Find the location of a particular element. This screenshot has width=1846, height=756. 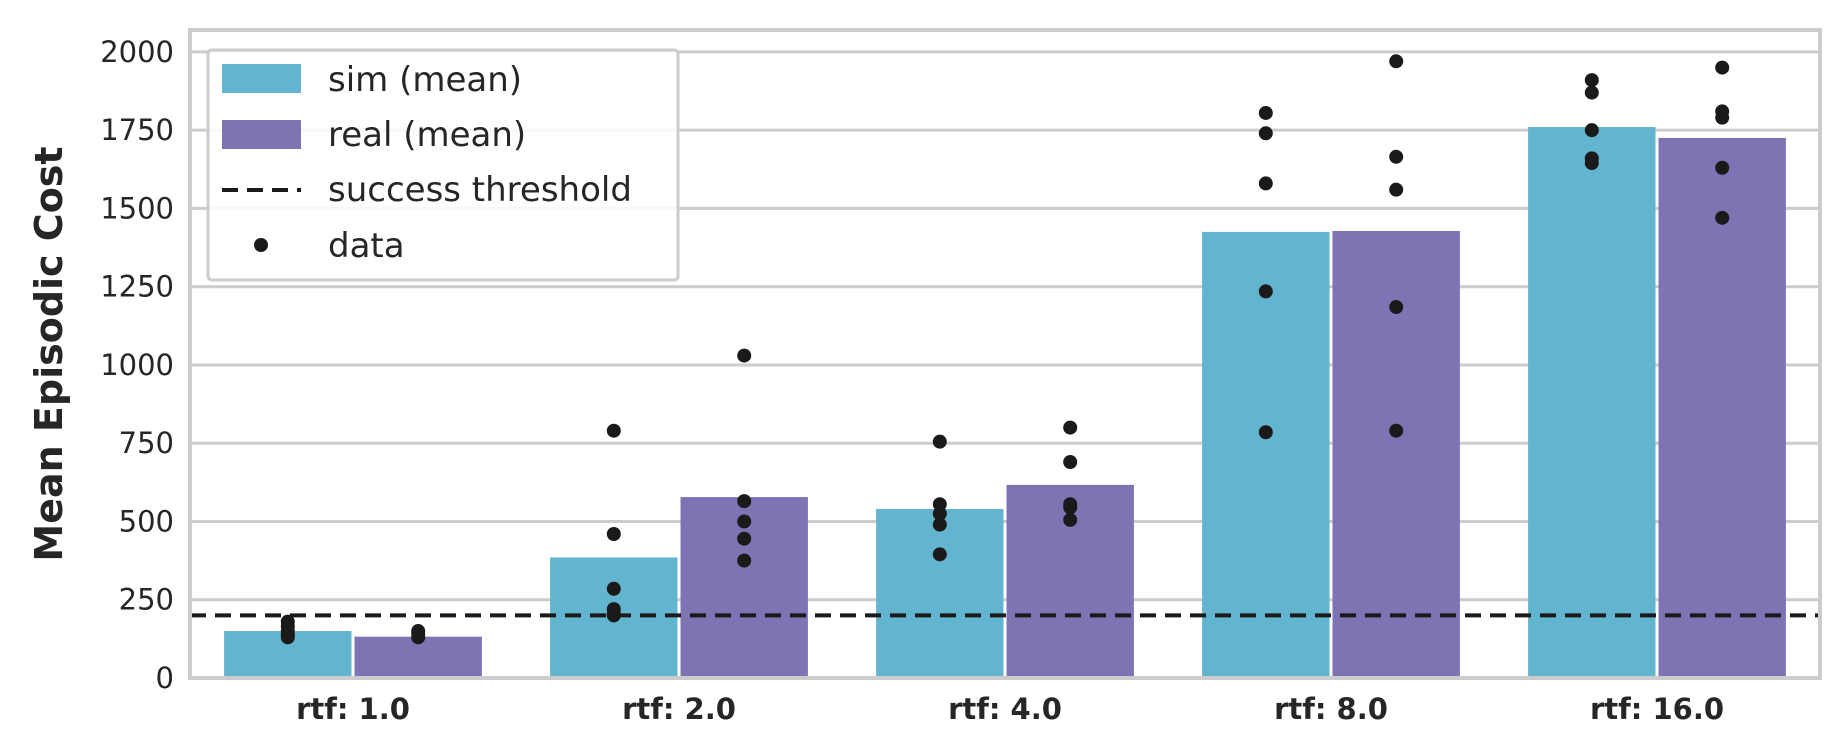

y-tick-labels: 0 250 500 750 1000 1250 1500 1750 2000 is located at coordinates (137, 365).